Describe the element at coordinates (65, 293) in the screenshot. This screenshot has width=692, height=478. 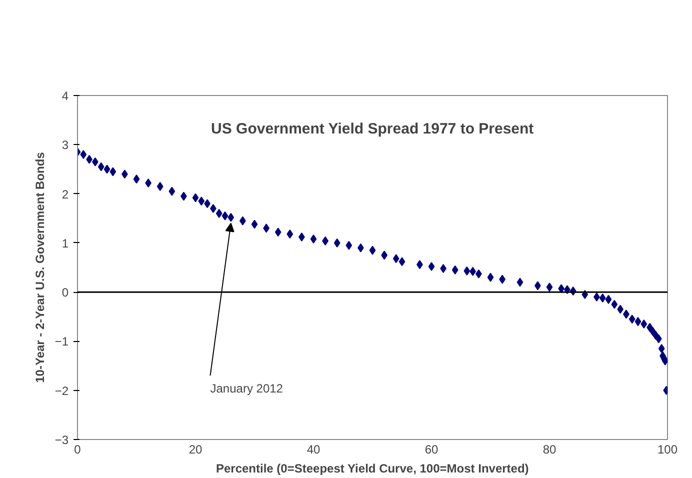
I see `y-tick-label: 0` at that location.